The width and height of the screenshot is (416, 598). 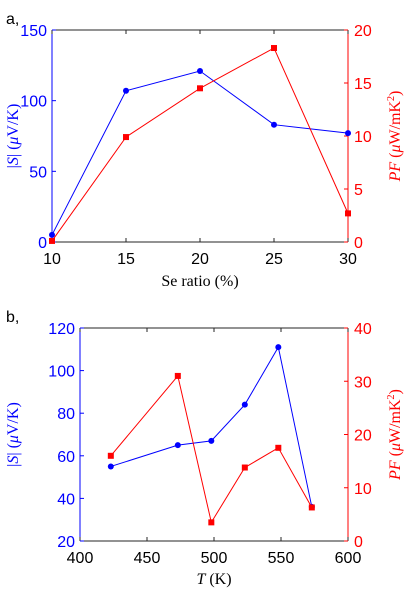 What do you see at coordinates (363, 382) in the screenshot?
I see `y-right-tick-label: 30` at bounding box center [363, 382].